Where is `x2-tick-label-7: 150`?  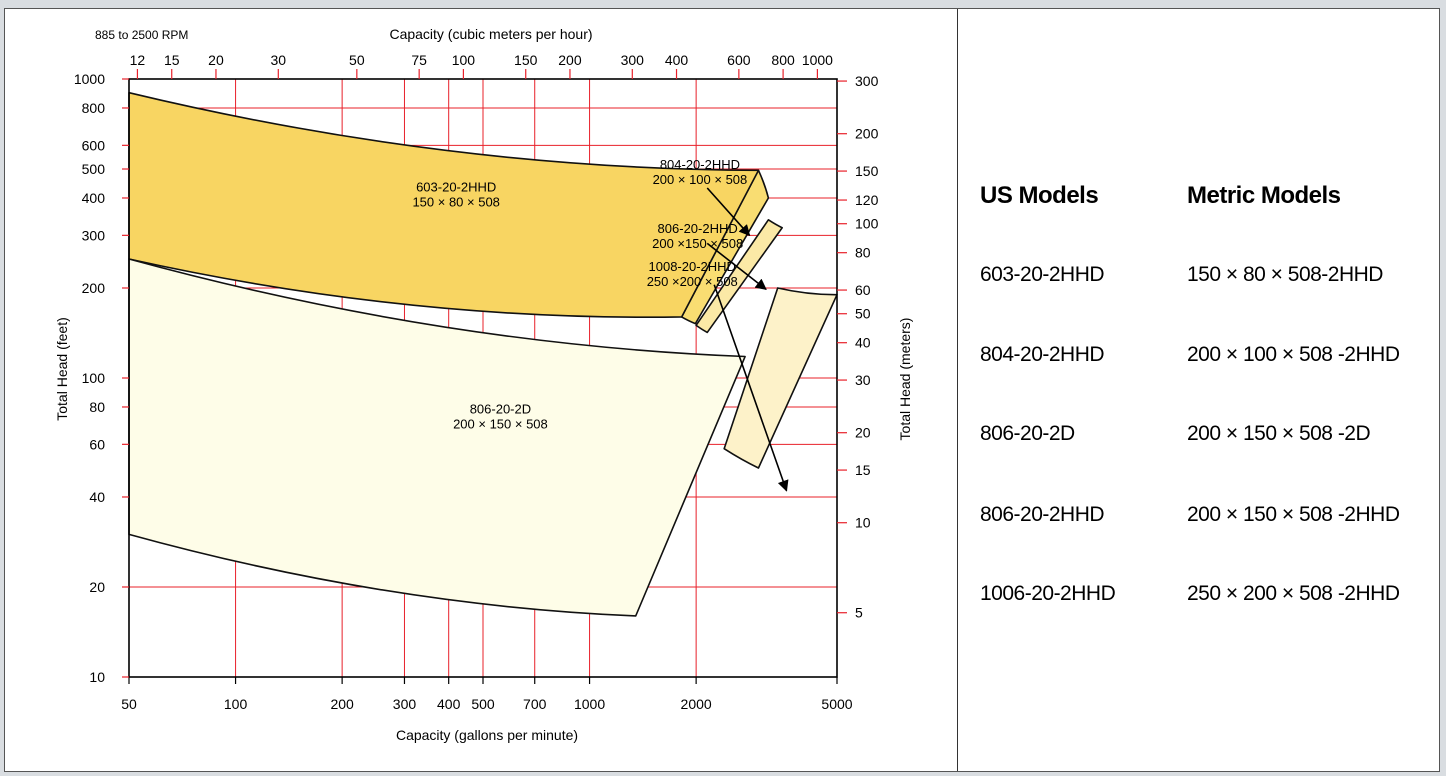
x2-tick-label-7: 150 is located at coordinates (526, 60).